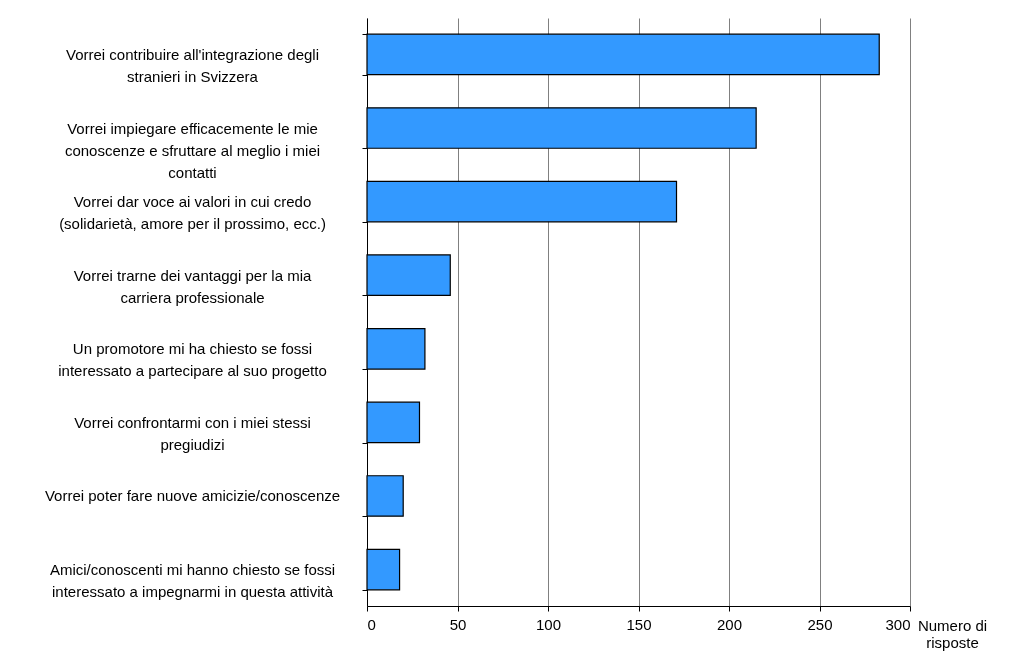  What do you see at coordinates (898, 624) in the screenshot?
I see `x-tick-label: 300` at bounding box center [898, 624].